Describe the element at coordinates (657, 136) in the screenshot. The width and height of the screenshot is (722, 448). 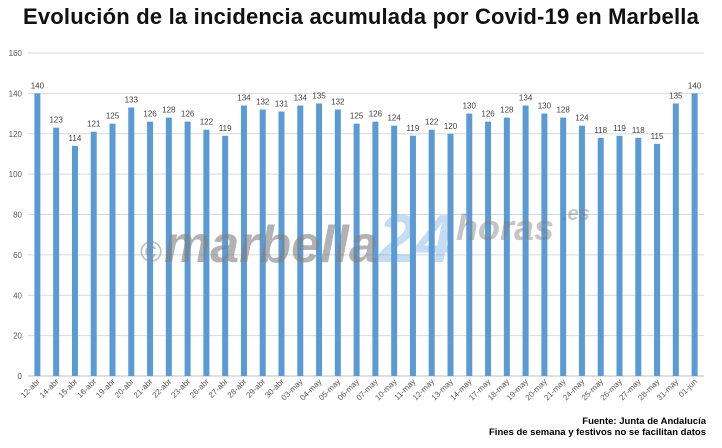
I see `data-label: 115` at that location.